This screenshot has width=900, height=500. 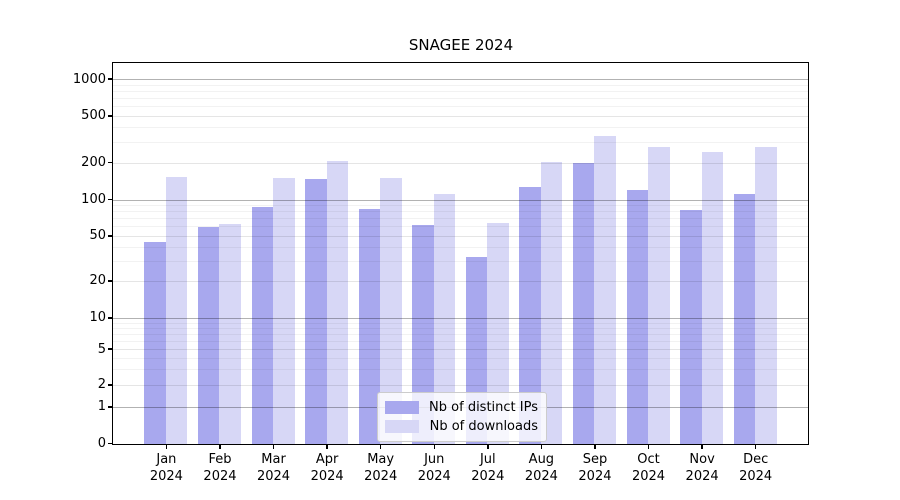 What do you see at coordinates (97, 236) in the screenshot?
I see `y-tick-label-50: 50` at bounding box center [97, 236].